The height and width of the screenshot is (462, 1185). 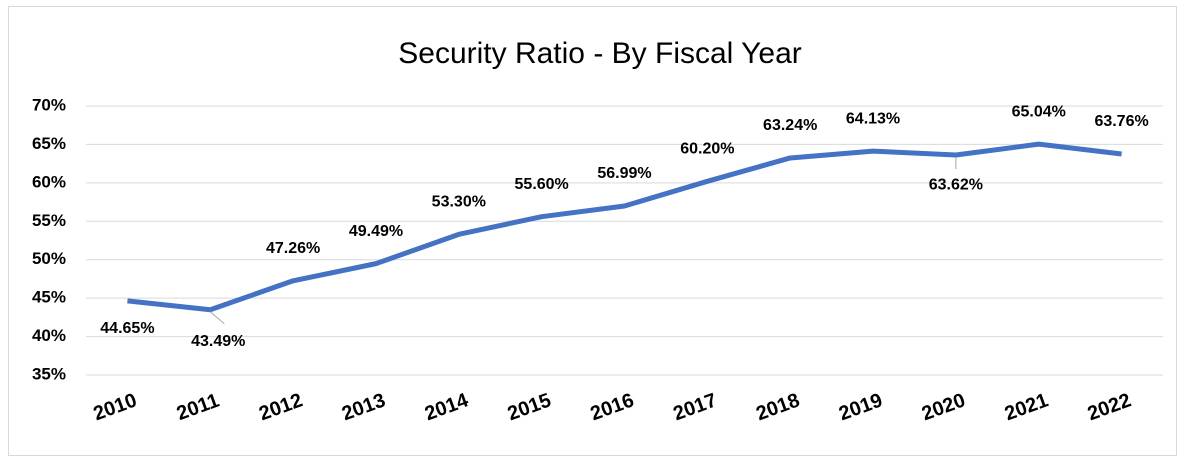 I want to click on data-label: 56.99%, so click(x=624, y=173).